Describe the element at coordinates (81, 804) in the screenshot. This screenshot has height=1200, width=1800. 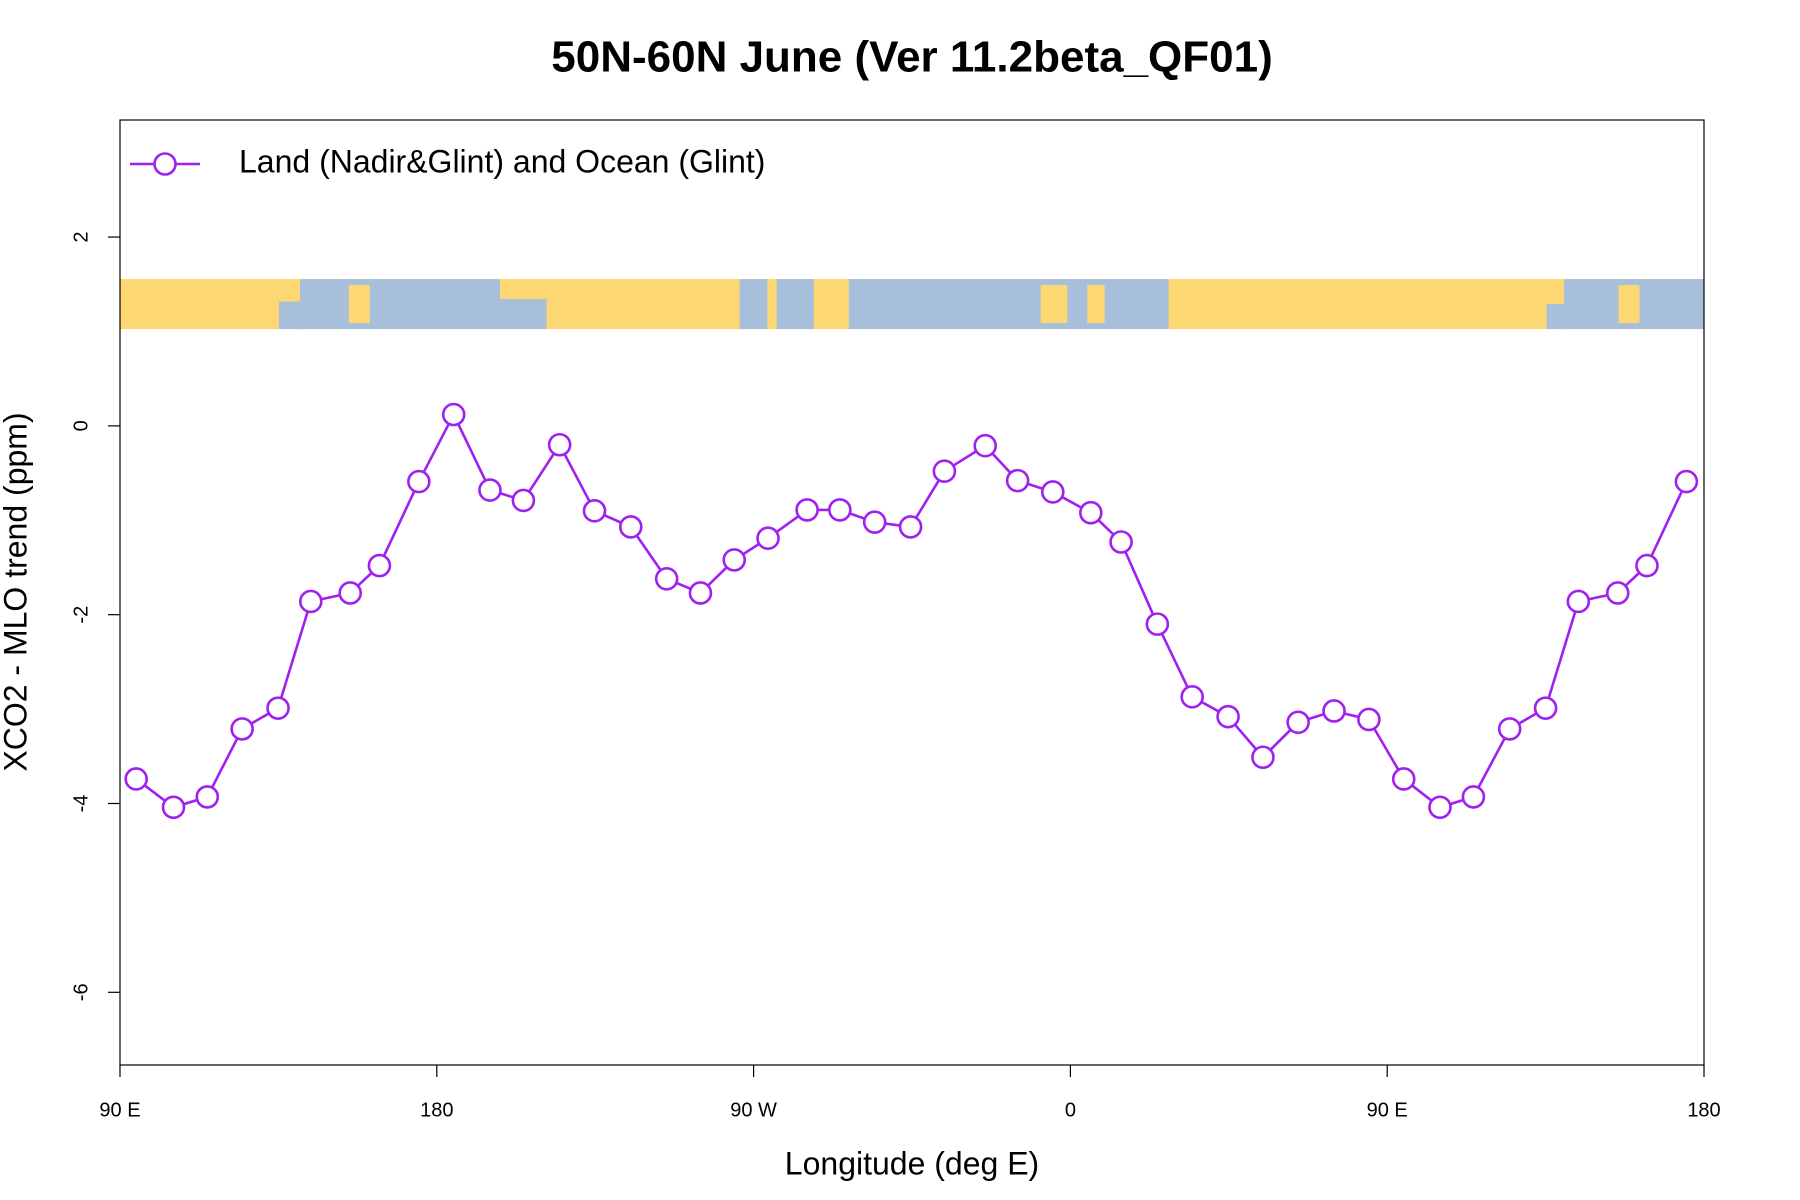
I see `y-tick-label: -4` at that location.